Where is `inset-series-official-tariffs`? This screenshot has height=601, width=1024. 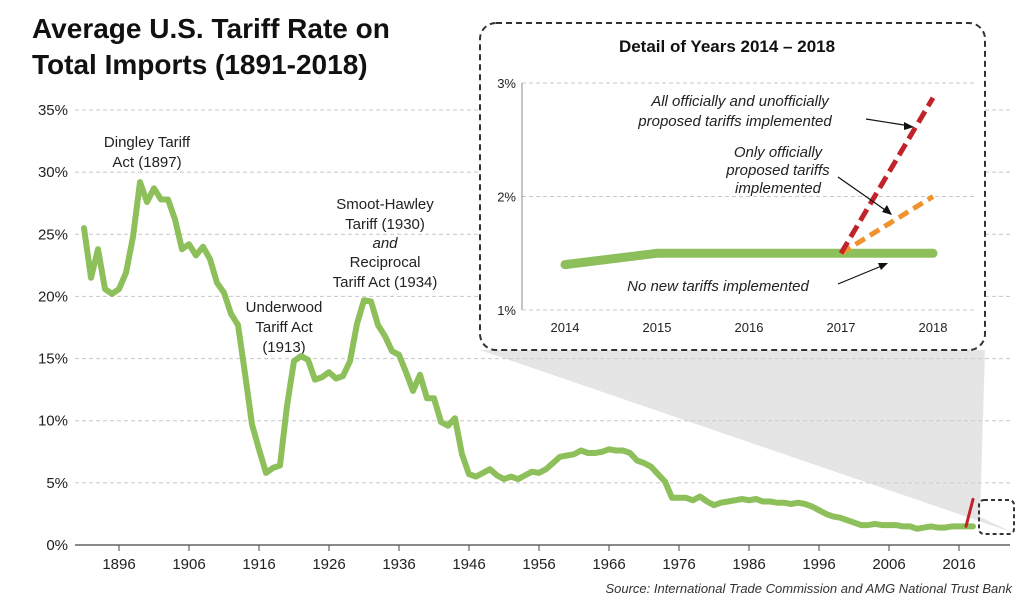 inset-series-official-tariffs is located at coordinates (887, 225).